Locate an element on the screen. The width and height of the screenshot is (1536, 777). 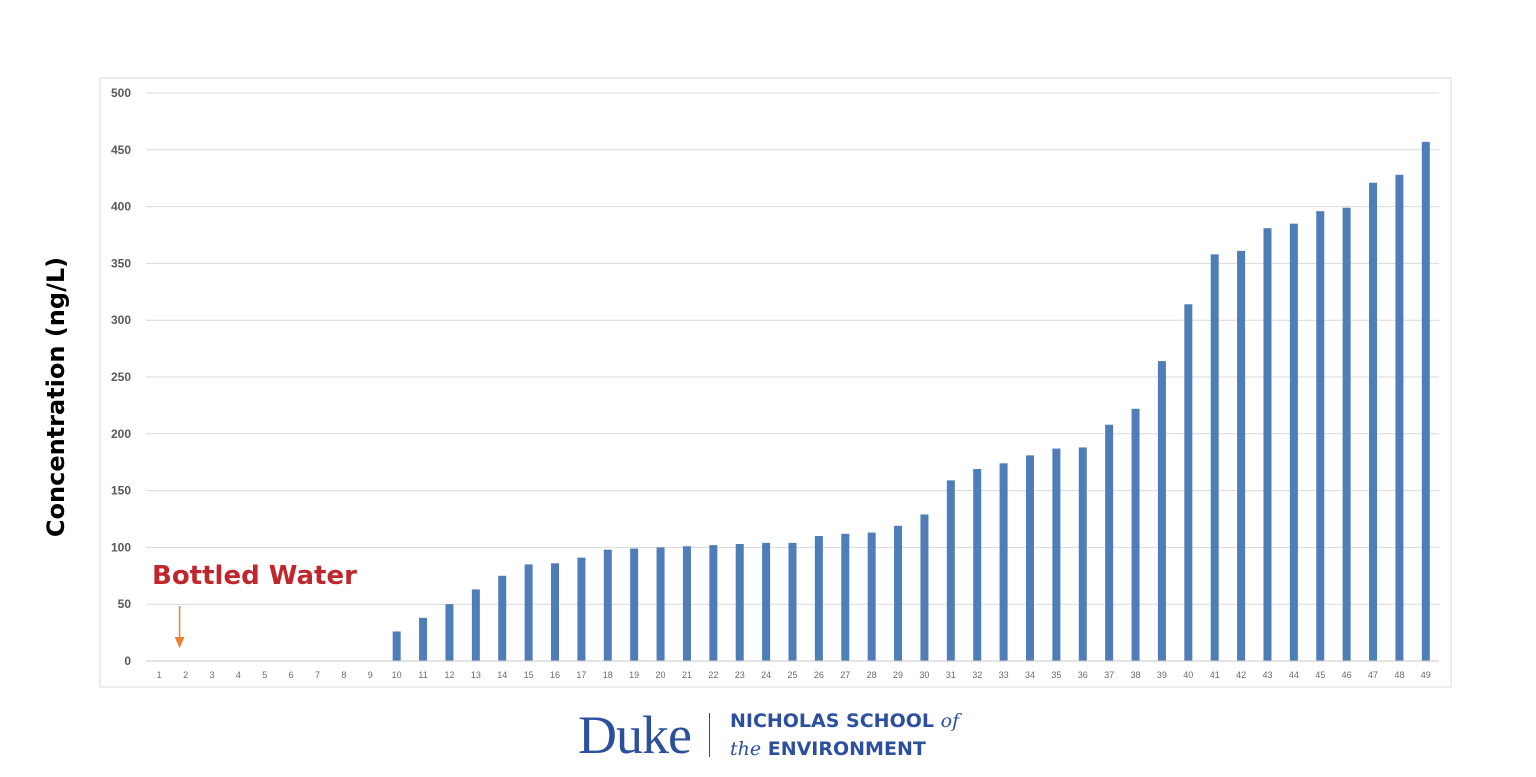
logo-divider is located at coordinates (709, 735).